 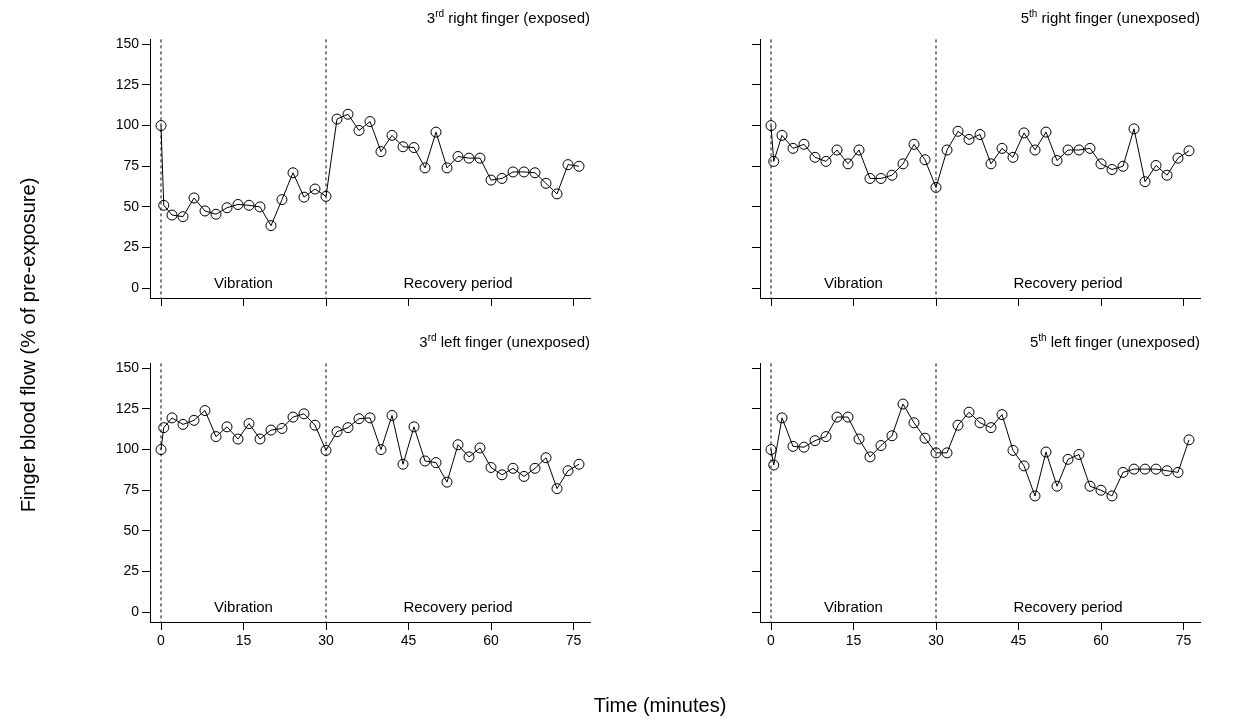 What do you see at coordinates (28, 345) in the screenshot?
I see `y-axis-title: Finger blood flow (% of pre-exposure)` at bounding box center [28, 345].